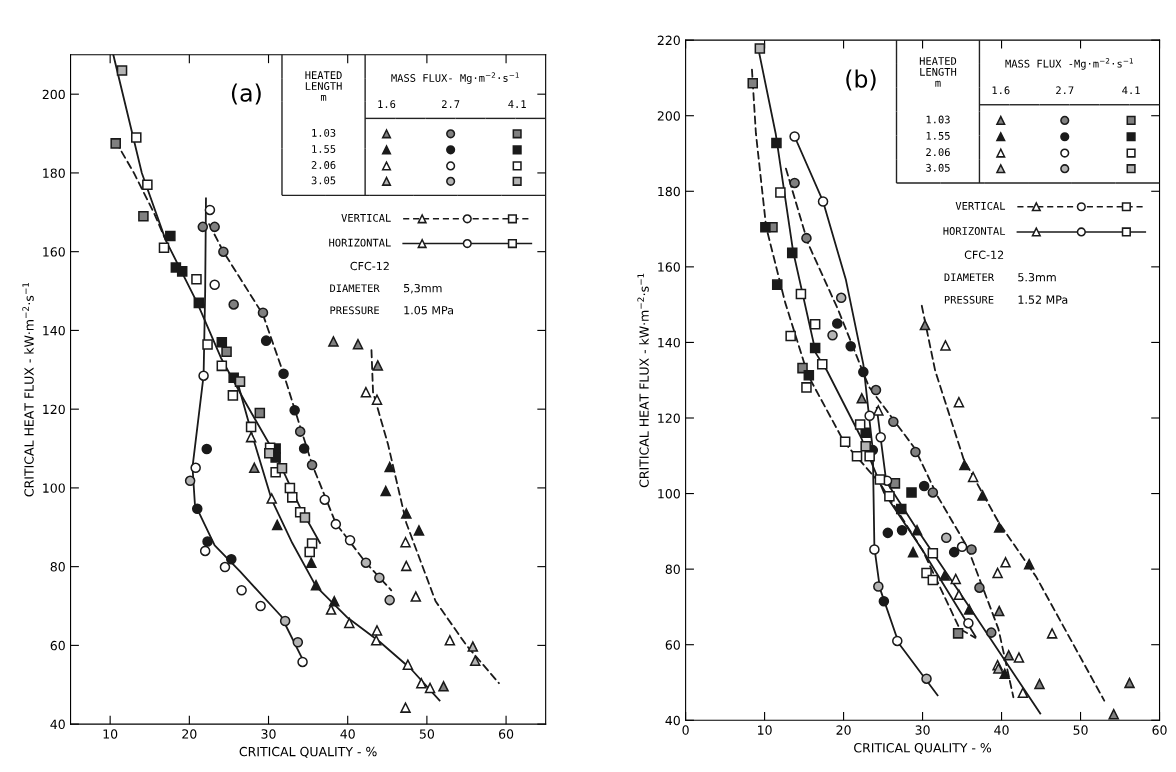 The height and width of the screenshot is (772, 1176). I want to click on annotation: 5.3mm, so click(1037, 277).